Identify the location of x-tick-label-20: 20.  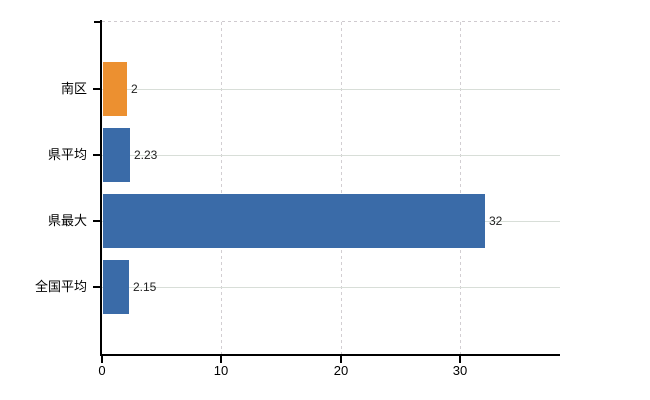
(341, 370).